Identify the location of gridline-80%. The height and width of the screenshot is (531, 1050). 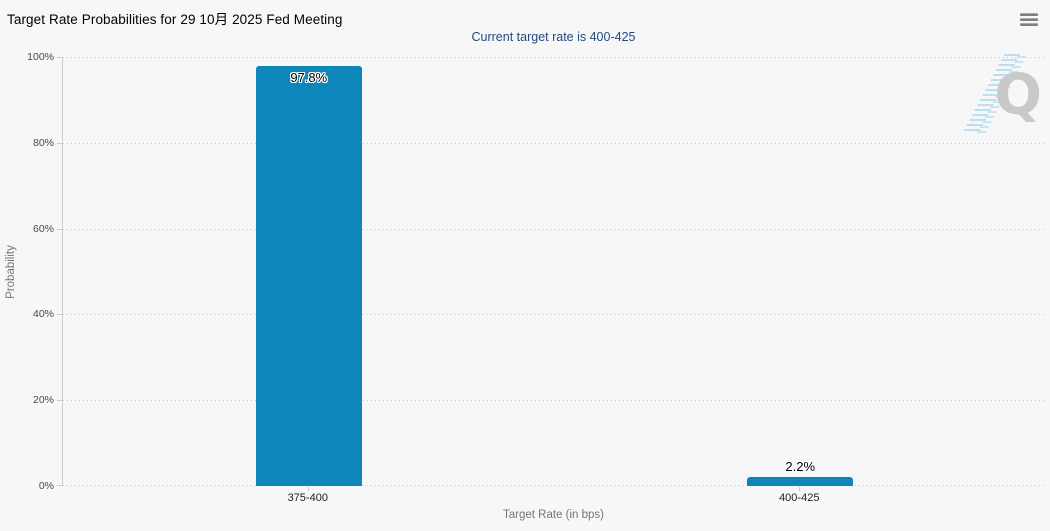
(554, 143).